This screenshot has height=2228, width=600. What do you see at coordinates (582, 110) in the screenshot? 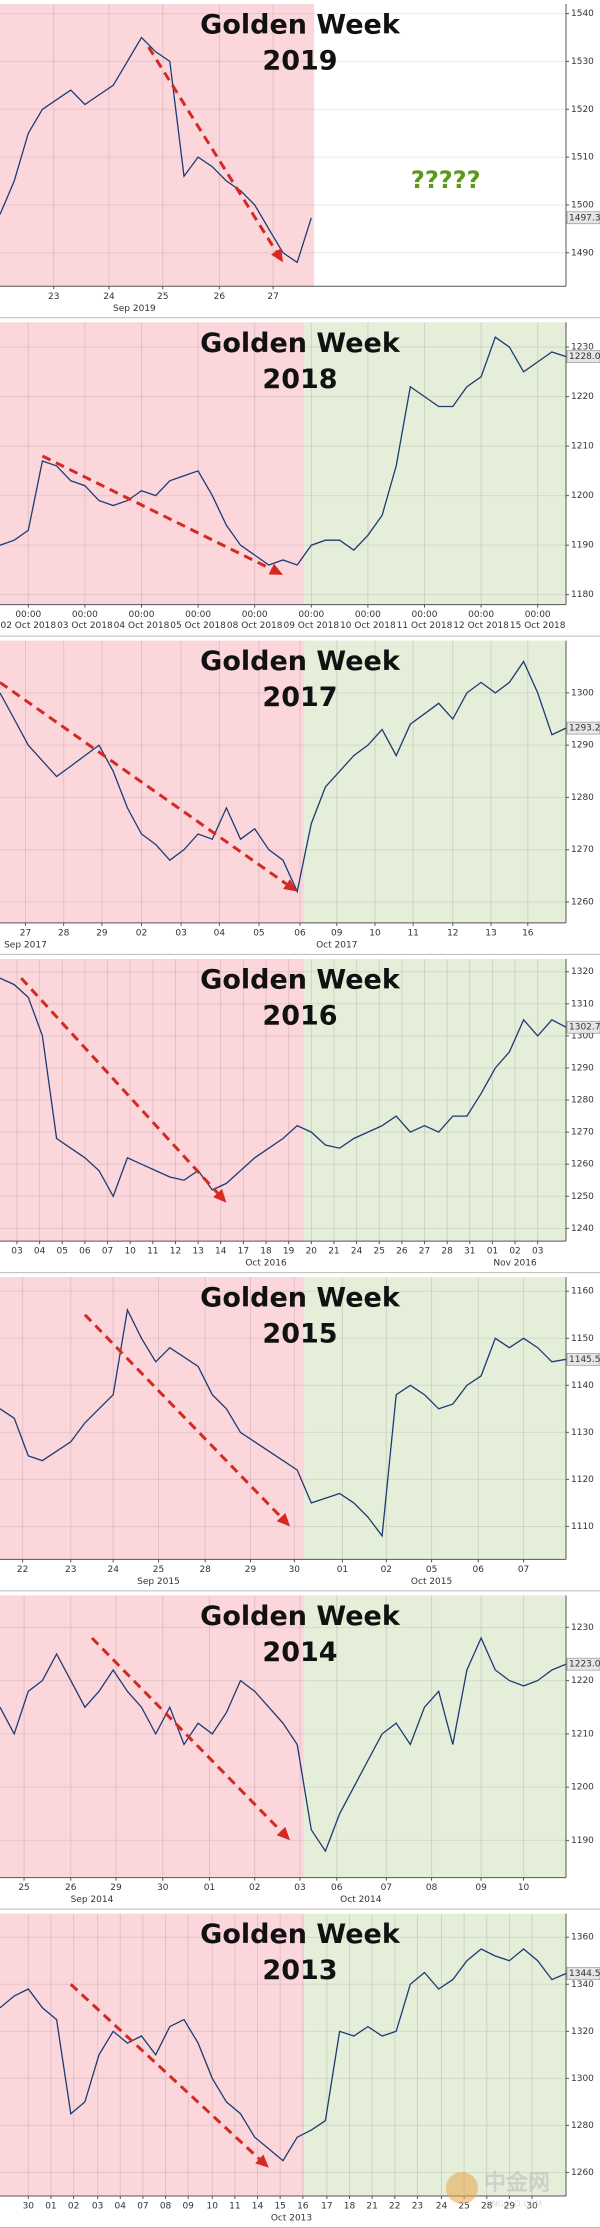
I see `y-tick-label: 1520` at bounding box center [582, 110].